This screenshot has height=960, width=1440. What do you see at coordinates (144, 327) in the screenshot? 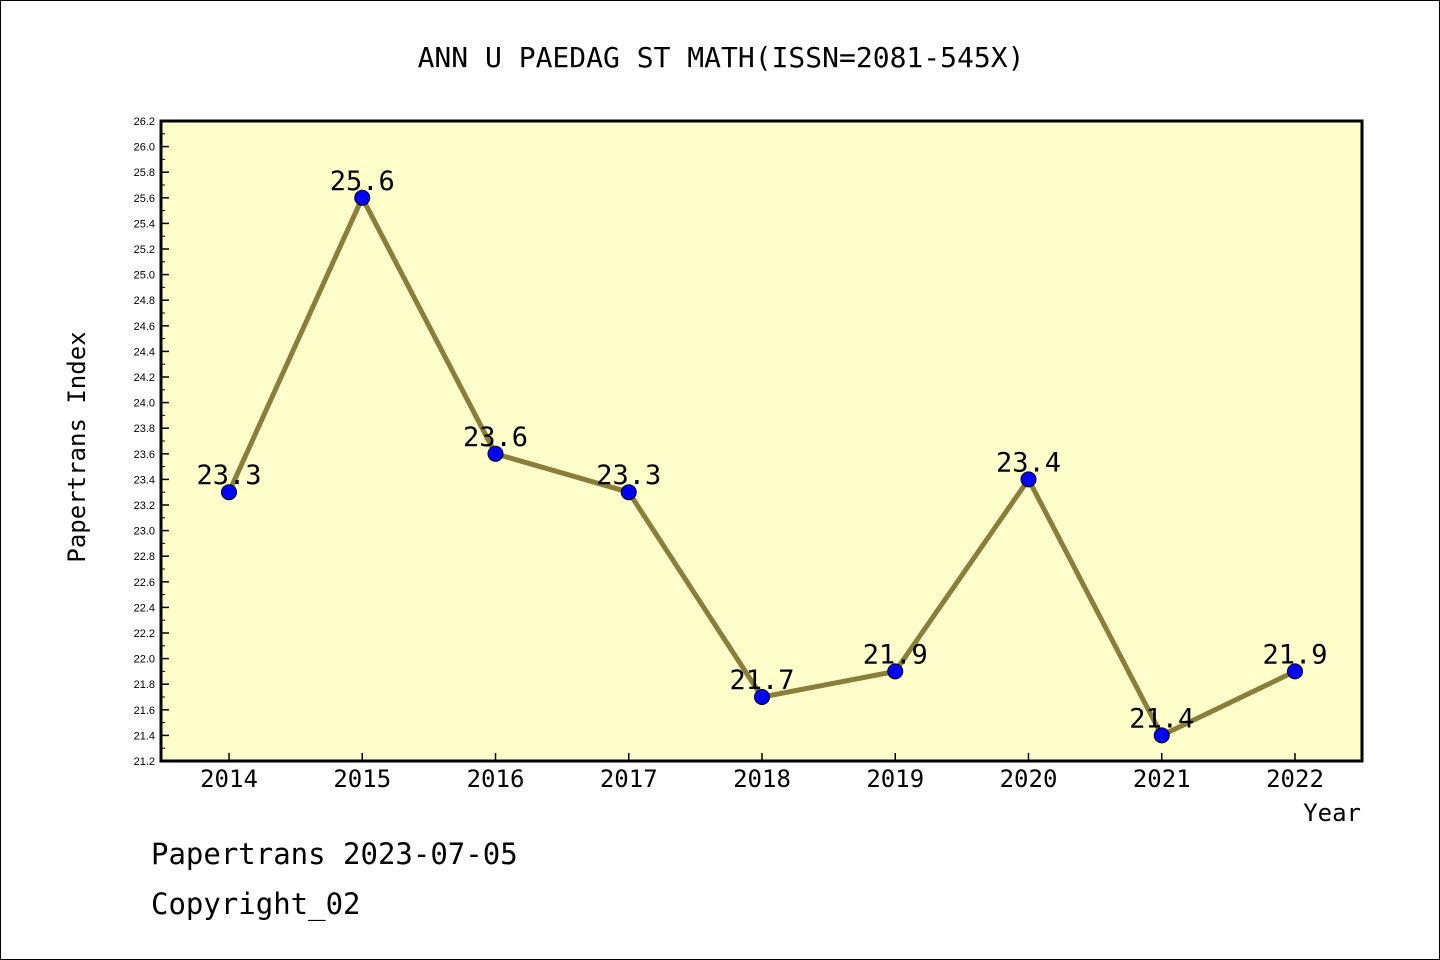
I see `y-tick-label: 24.6` at bounding box center [144, 327].